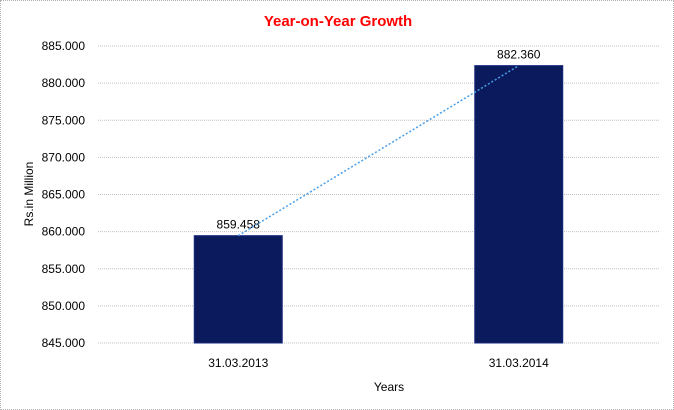 This screenshot has height=410, width=674. I want to click on y-tick-label: 855.000, so click(64, 269).